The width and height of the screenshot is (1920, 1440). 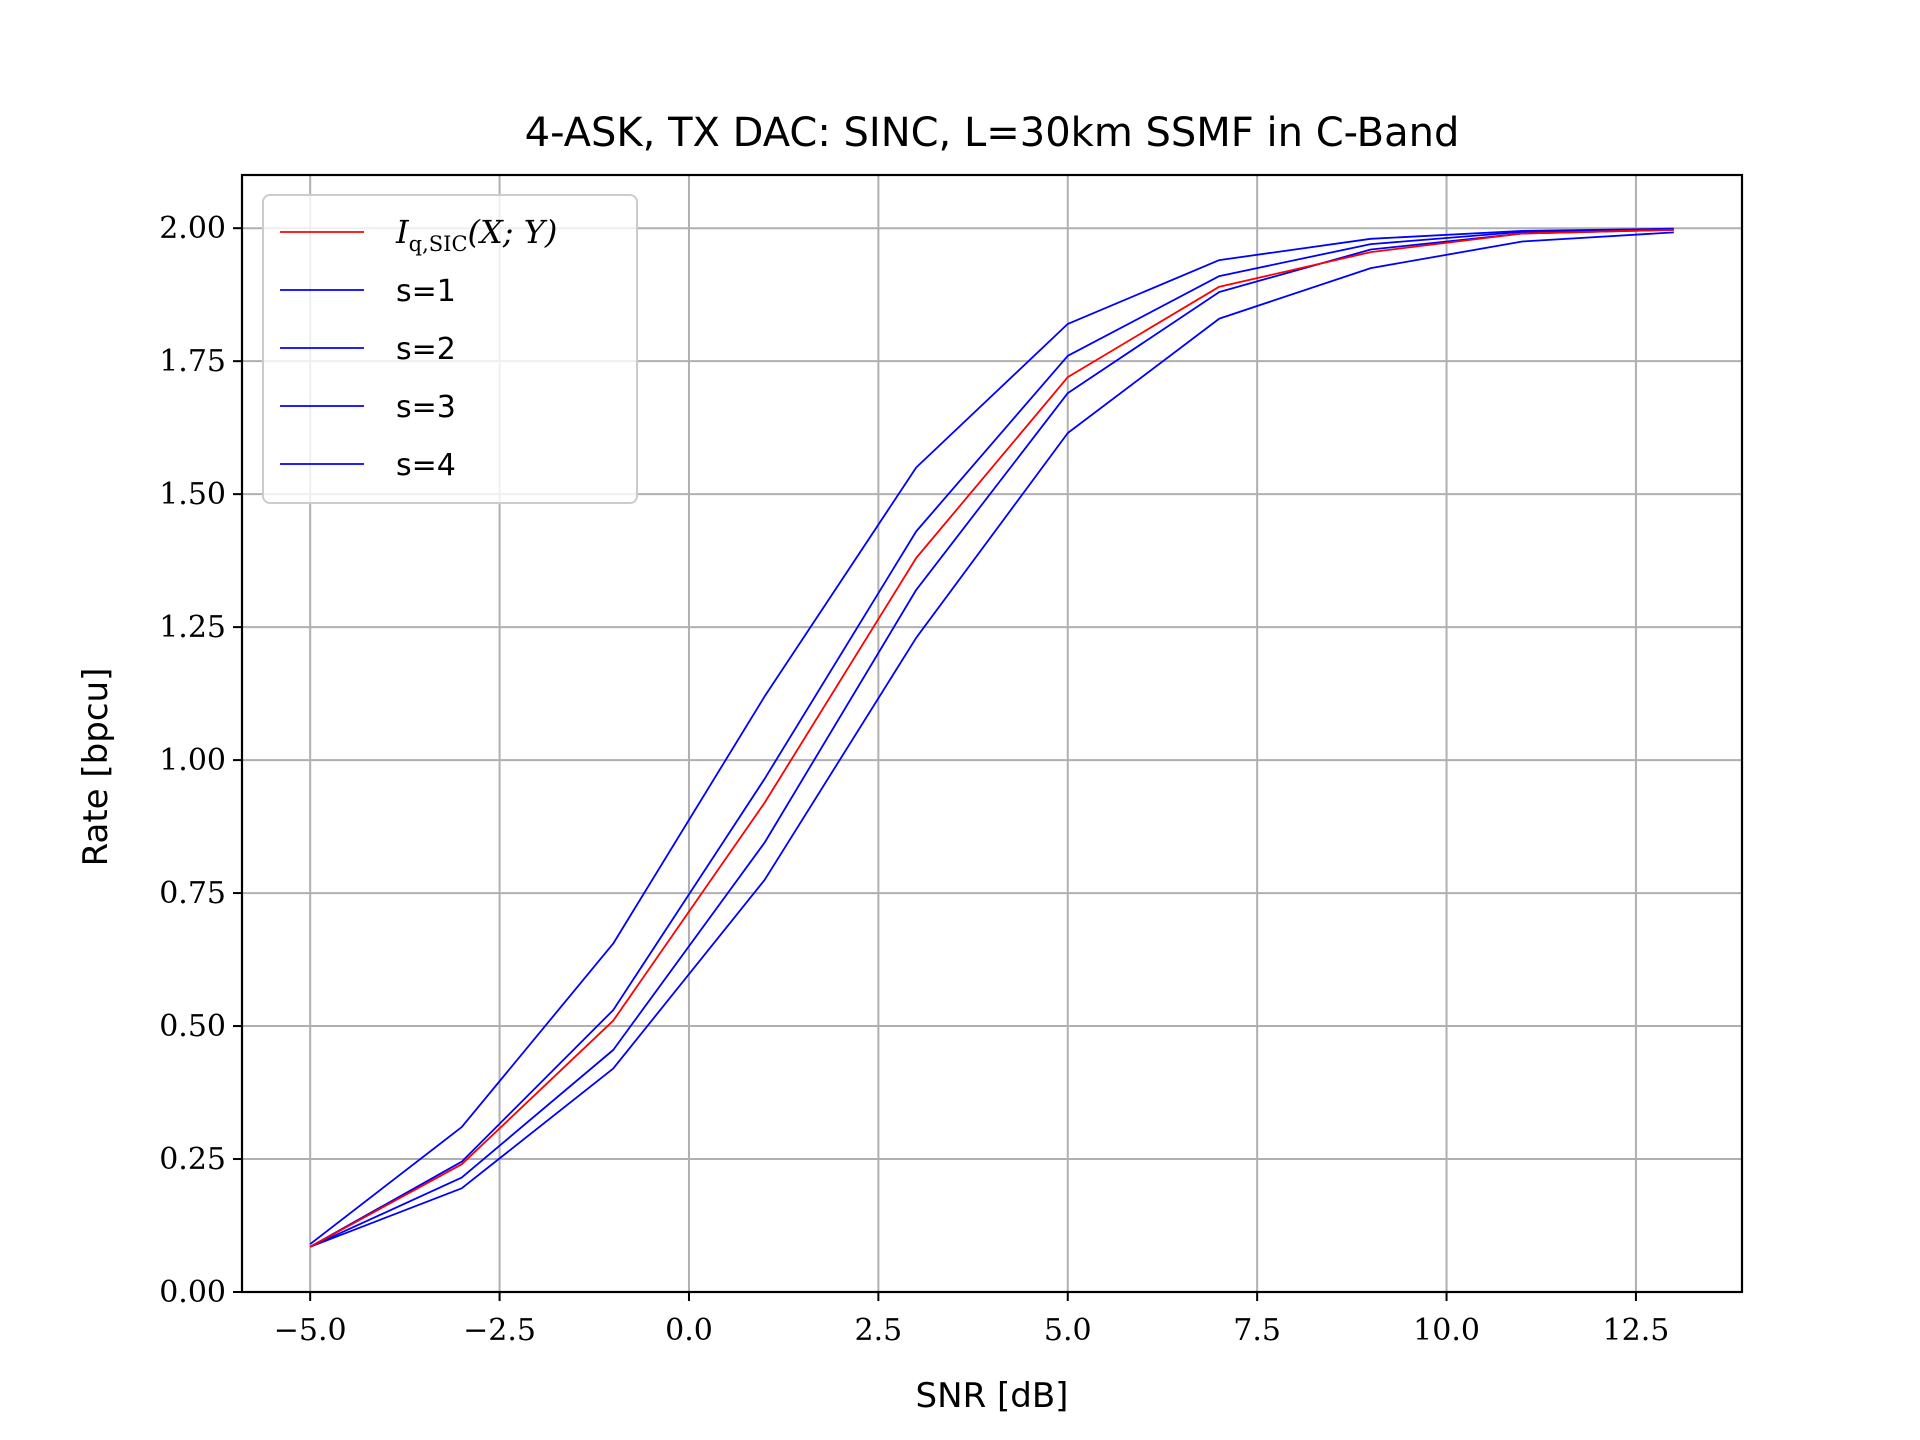 What do you see at coordinates (513, 232) in the screenshot?
I see `legend-label-tail: (X; Y)` at bounding box center [513, 232].